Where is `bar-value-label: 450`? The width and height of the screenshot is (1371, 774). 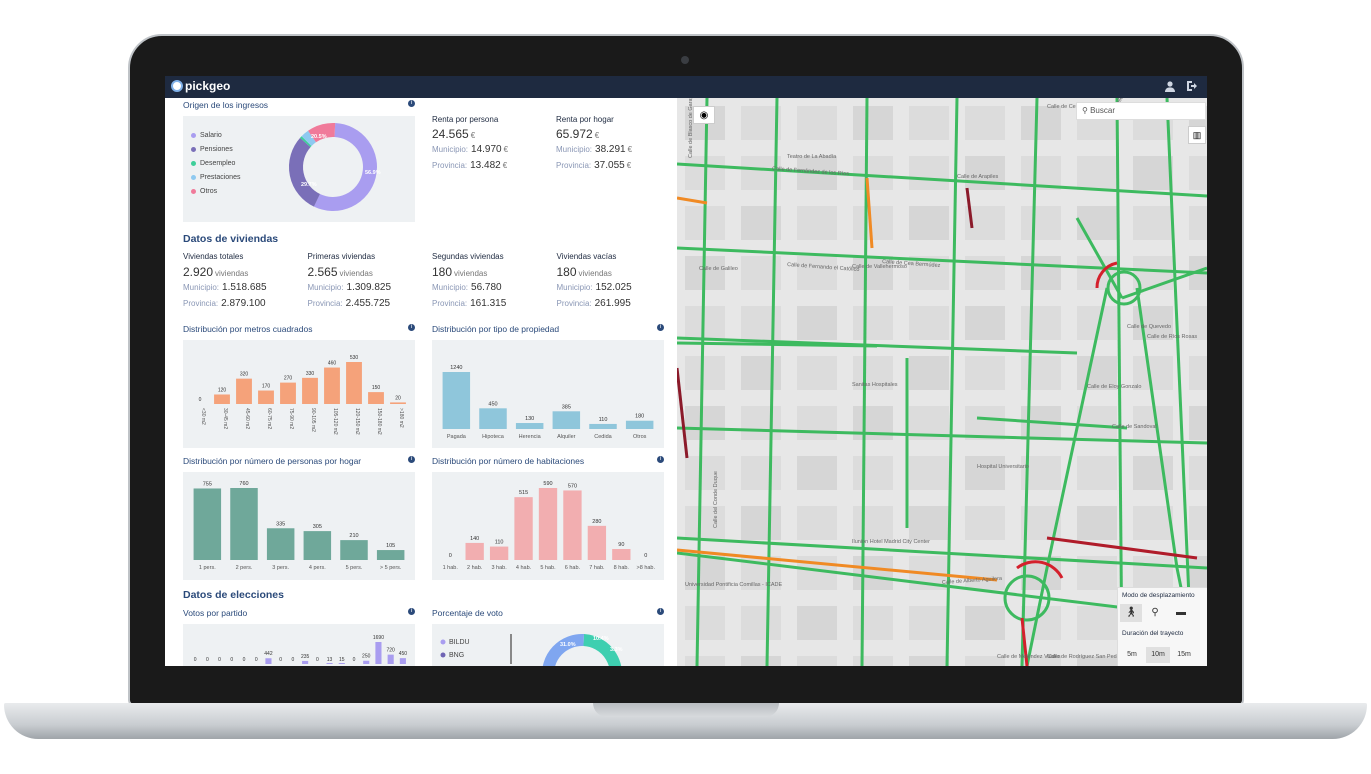
bar-value-label: 450 is located at coordinates (492, 404).